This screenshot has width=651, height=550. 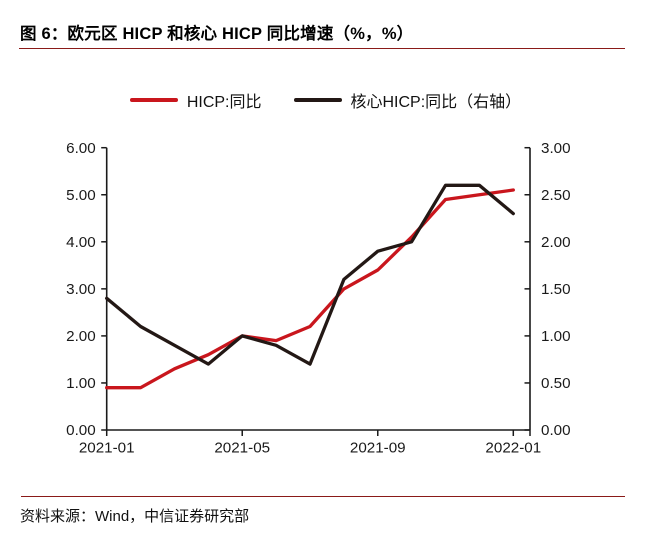 I want to click on right-axis-tick-label: 2.00, so click(x=556, y=242).